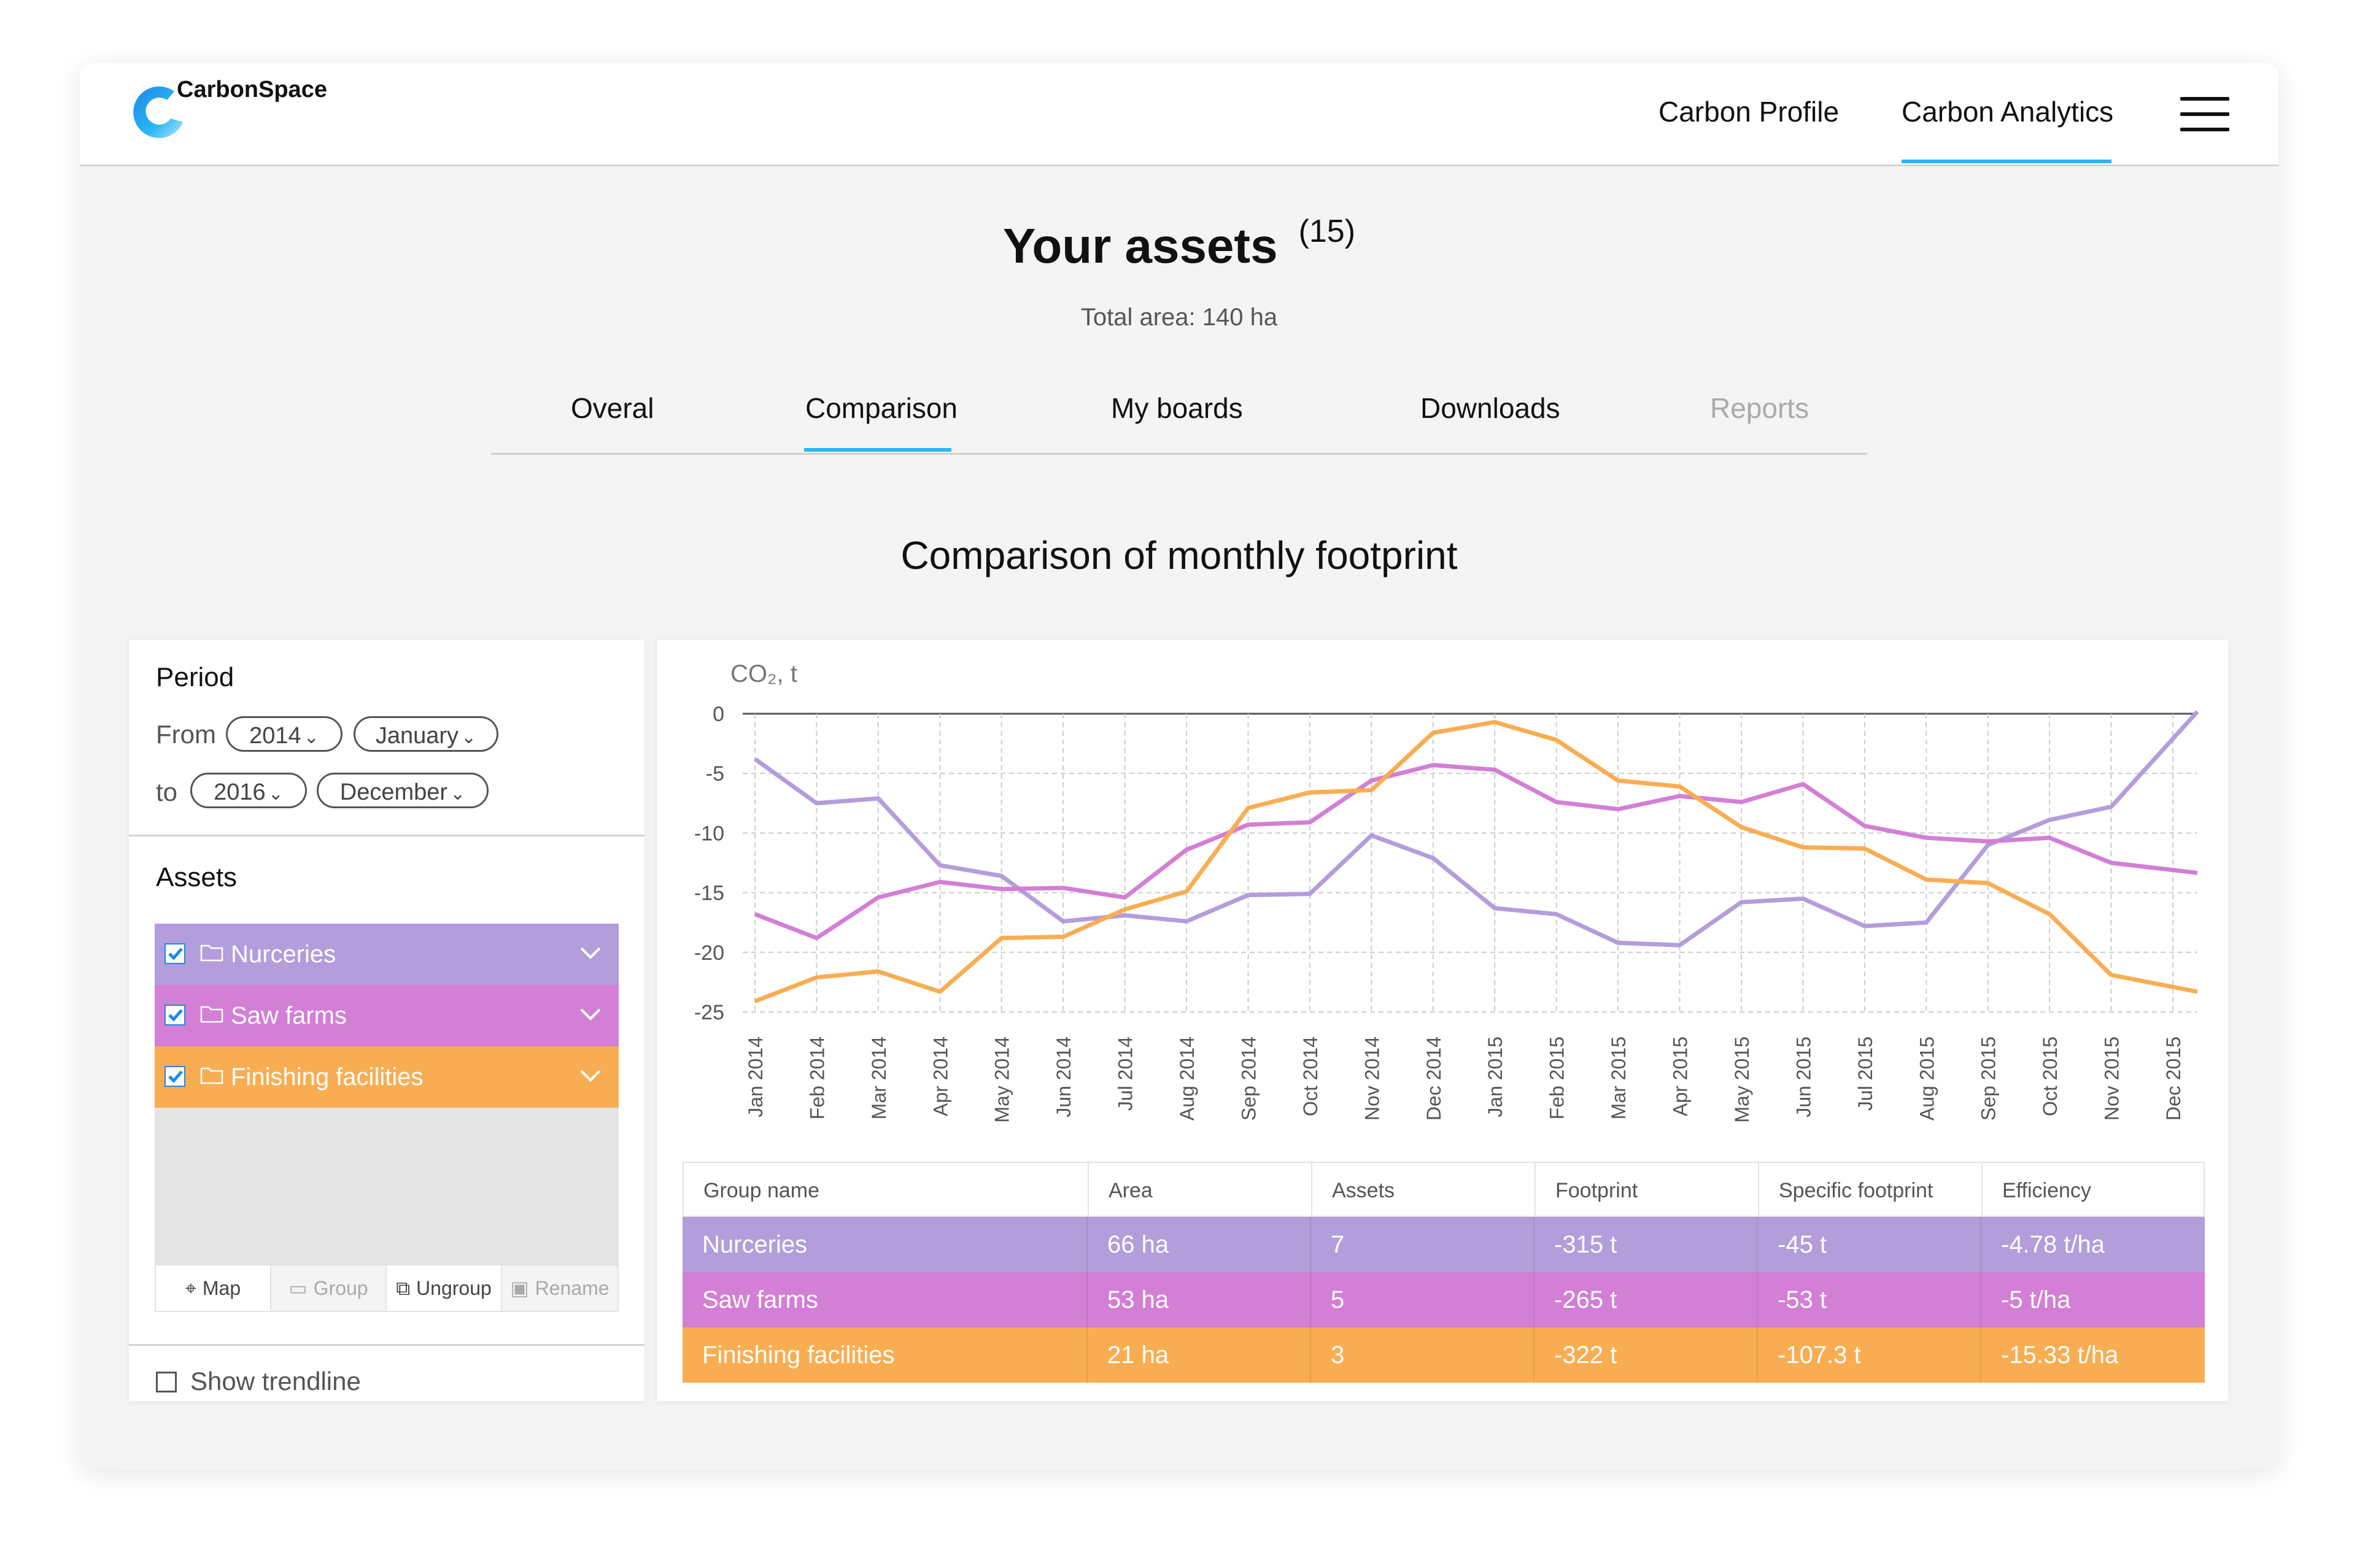  What do you see at coordinates (275, 736) in the screenshot?
I see `from-year-value: 2014` at bounding box center [275, 736].